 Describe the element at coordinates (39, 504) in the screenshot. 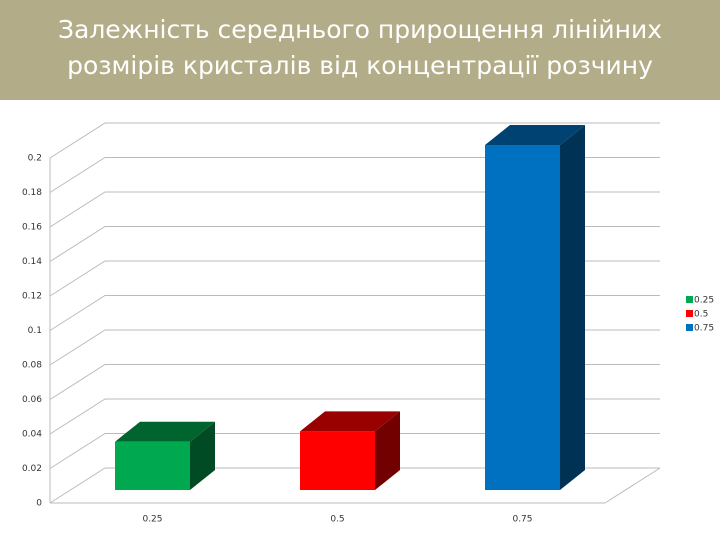

I see `y-tick-label: 0` at that location.